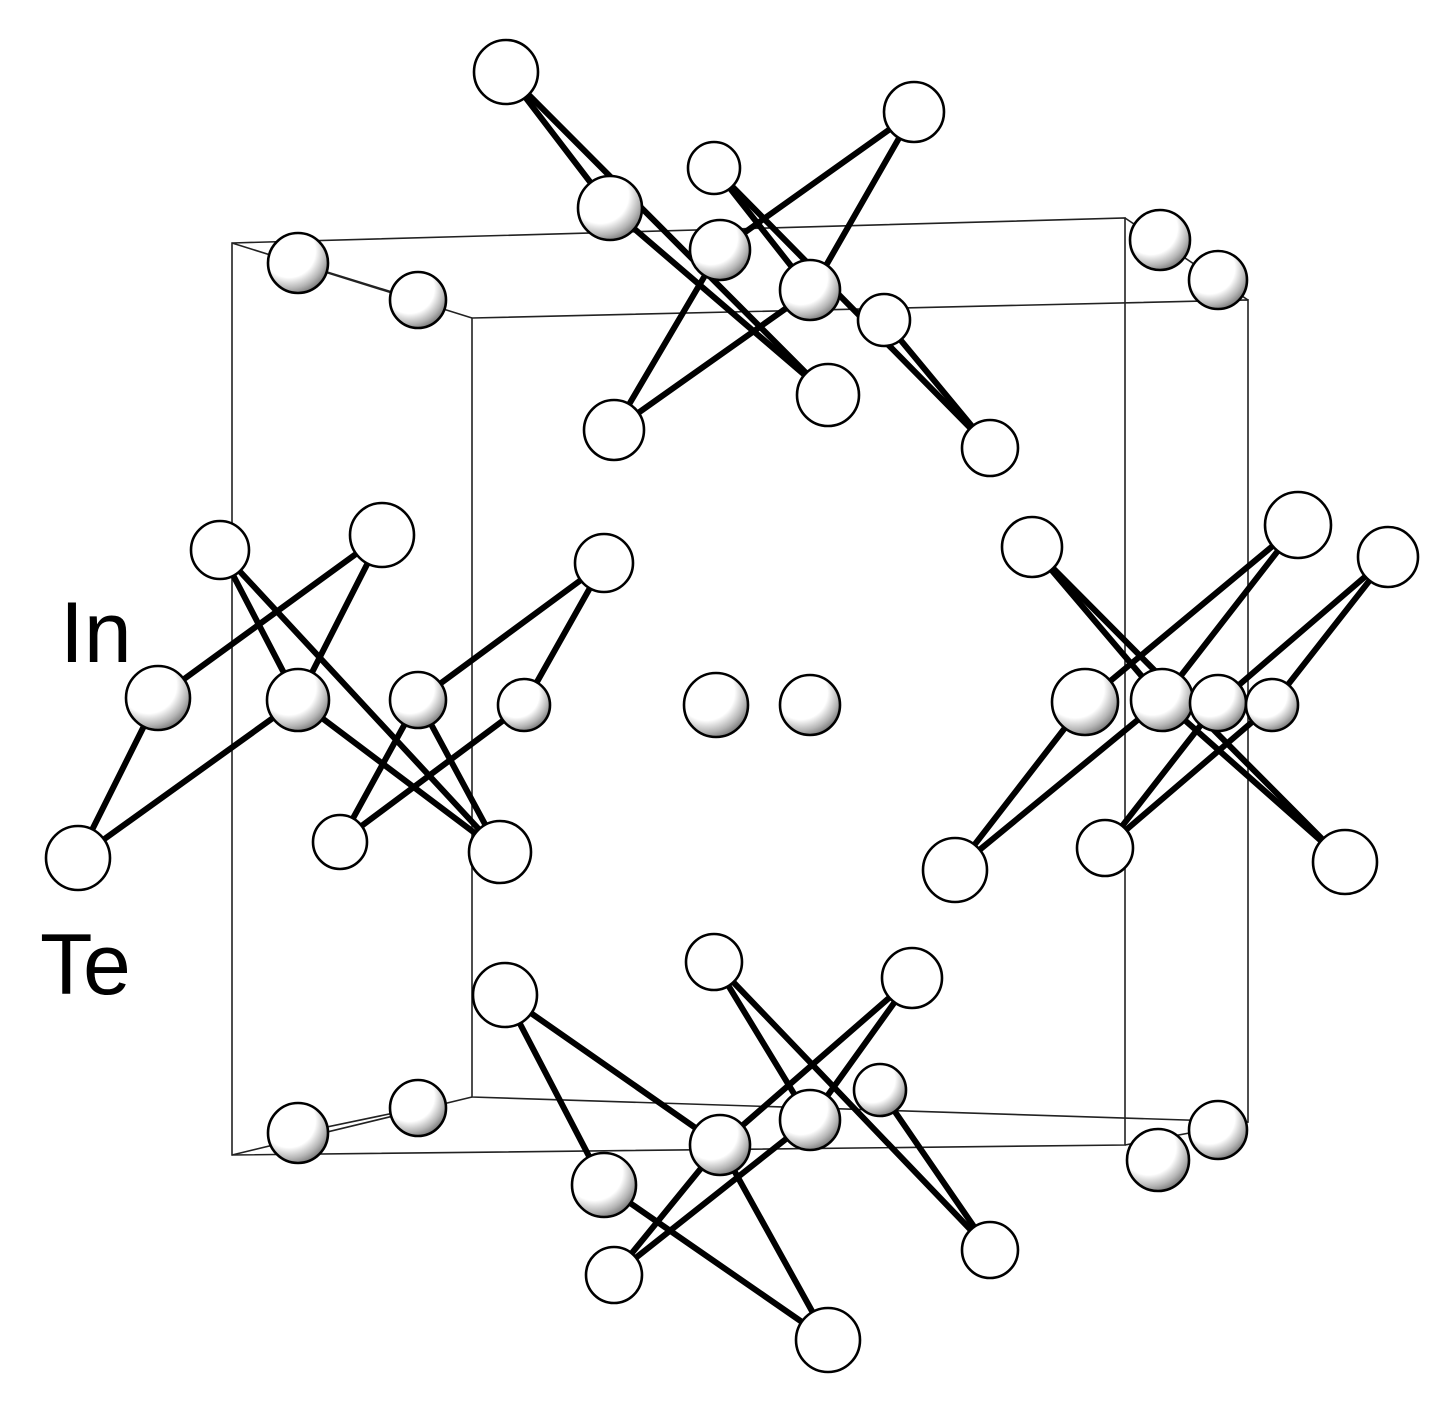 Image resolution: width=1456 pixels, height=1408 pixels. Describe the element at coordinates (85, 965) in the screenshot. I see `label-tellurium: Te` at that location.